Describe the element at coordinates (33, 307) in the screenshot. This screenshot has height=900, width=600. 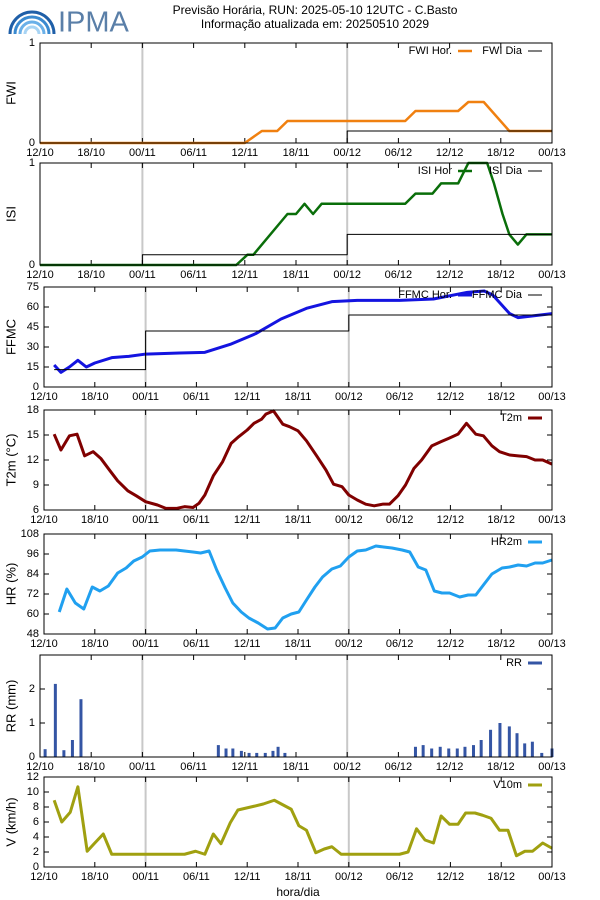
I see `y-tick-label: 60` at that location.